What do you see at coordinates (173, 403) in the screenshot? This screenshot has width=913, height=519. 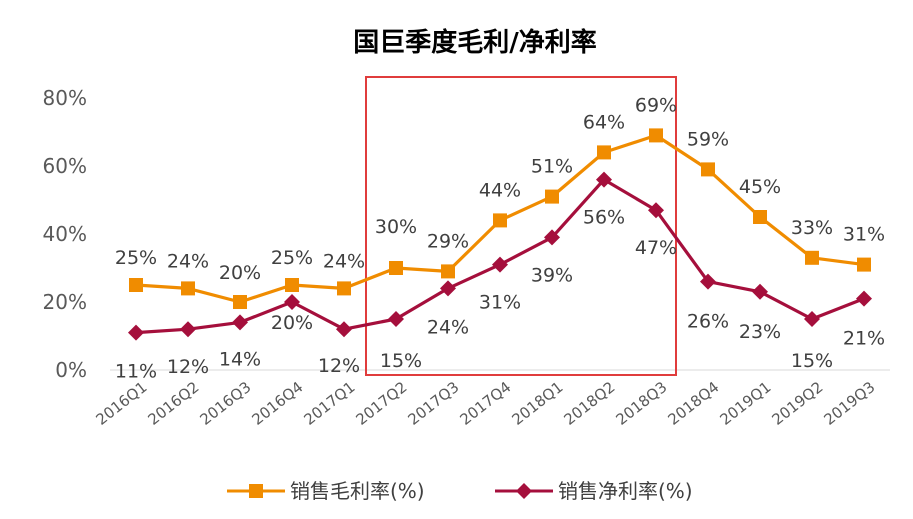 I see `x-tick-label: 2016Q2` at bounding box center [173, 403].